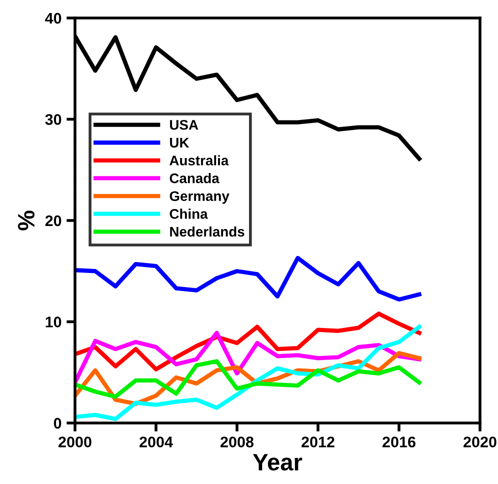 Image resolution: width=498 pixels, height=484 pixels. Describe the element at coordinates (53, 119) in the screenshot. I see `y-tick-label: 30` at that location.